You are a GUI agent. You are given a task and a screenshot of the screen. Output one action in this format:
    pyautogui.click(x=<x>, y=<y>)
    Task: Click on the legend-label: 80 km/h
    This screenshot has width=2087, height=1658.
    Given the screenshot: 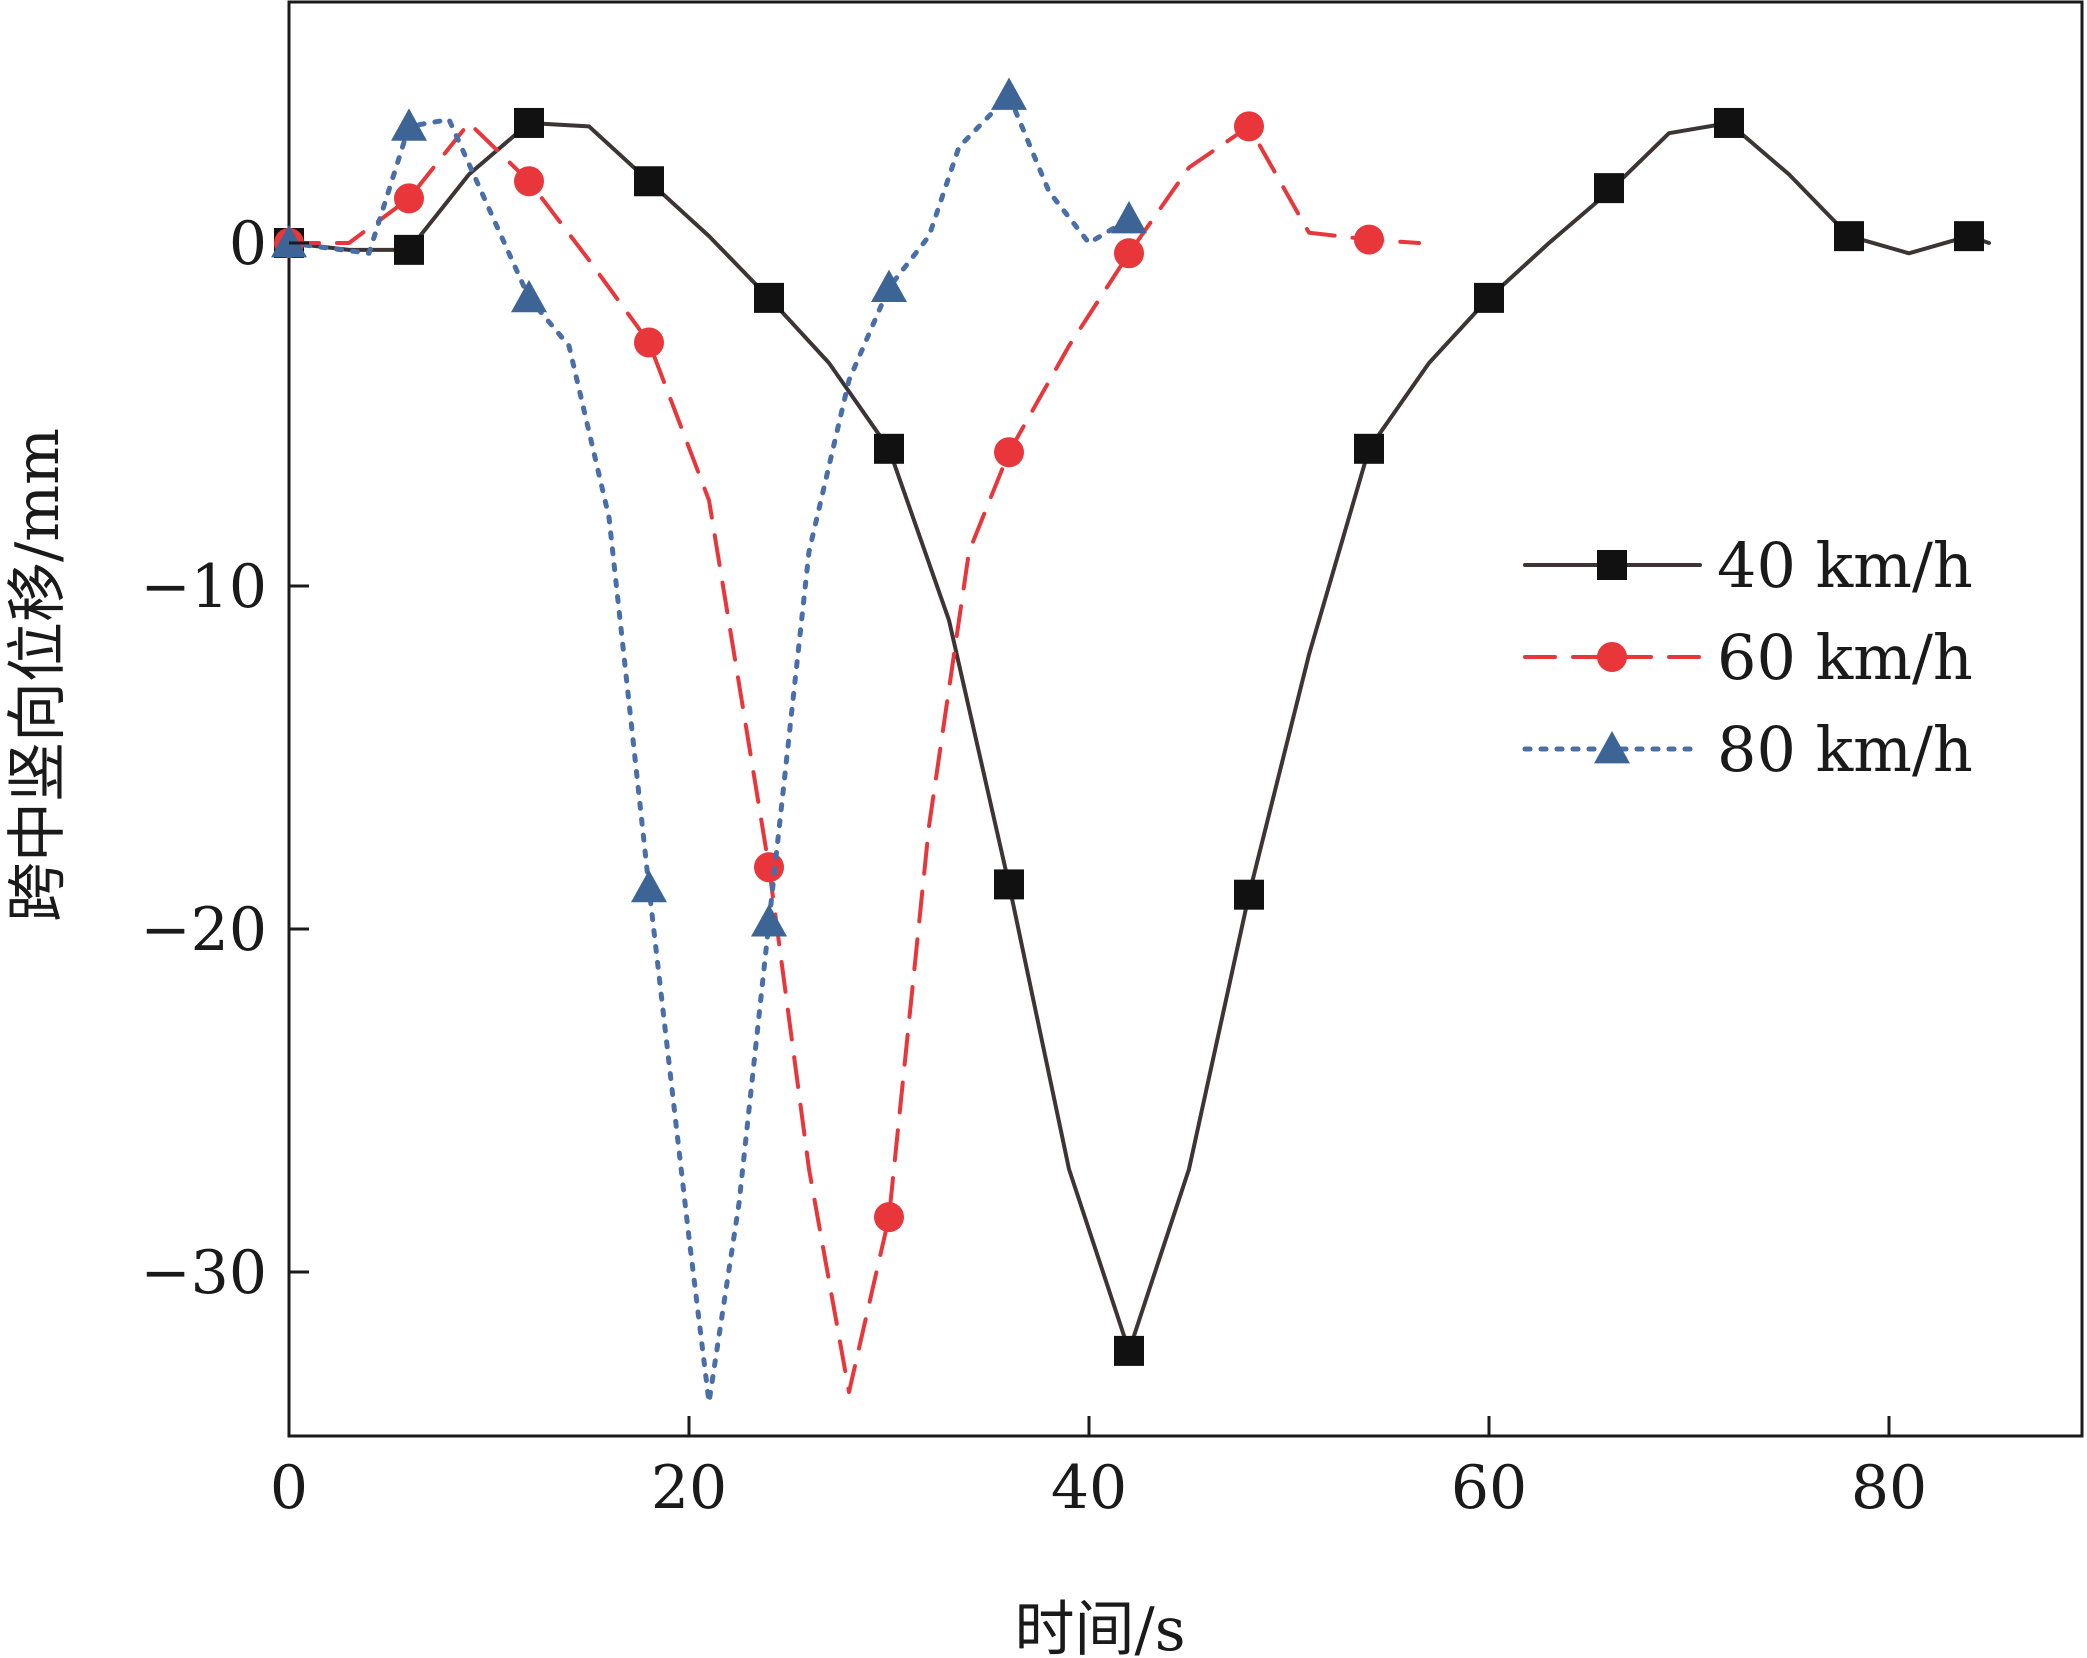 What is the action you would take?
    pyautogui.click(x=1845, y=749)
    